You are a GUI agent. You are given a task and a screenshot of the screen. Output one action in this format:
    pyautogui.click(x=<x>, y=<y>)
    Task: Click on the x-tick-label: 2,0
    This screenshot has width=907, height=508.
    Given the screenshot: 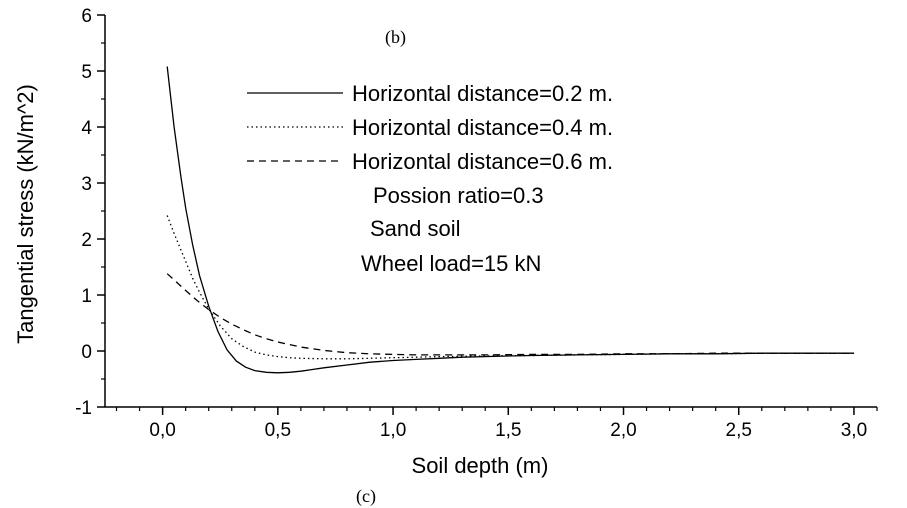 What is the action you would take?
    pyautogui.click(x=623, y=430)
    